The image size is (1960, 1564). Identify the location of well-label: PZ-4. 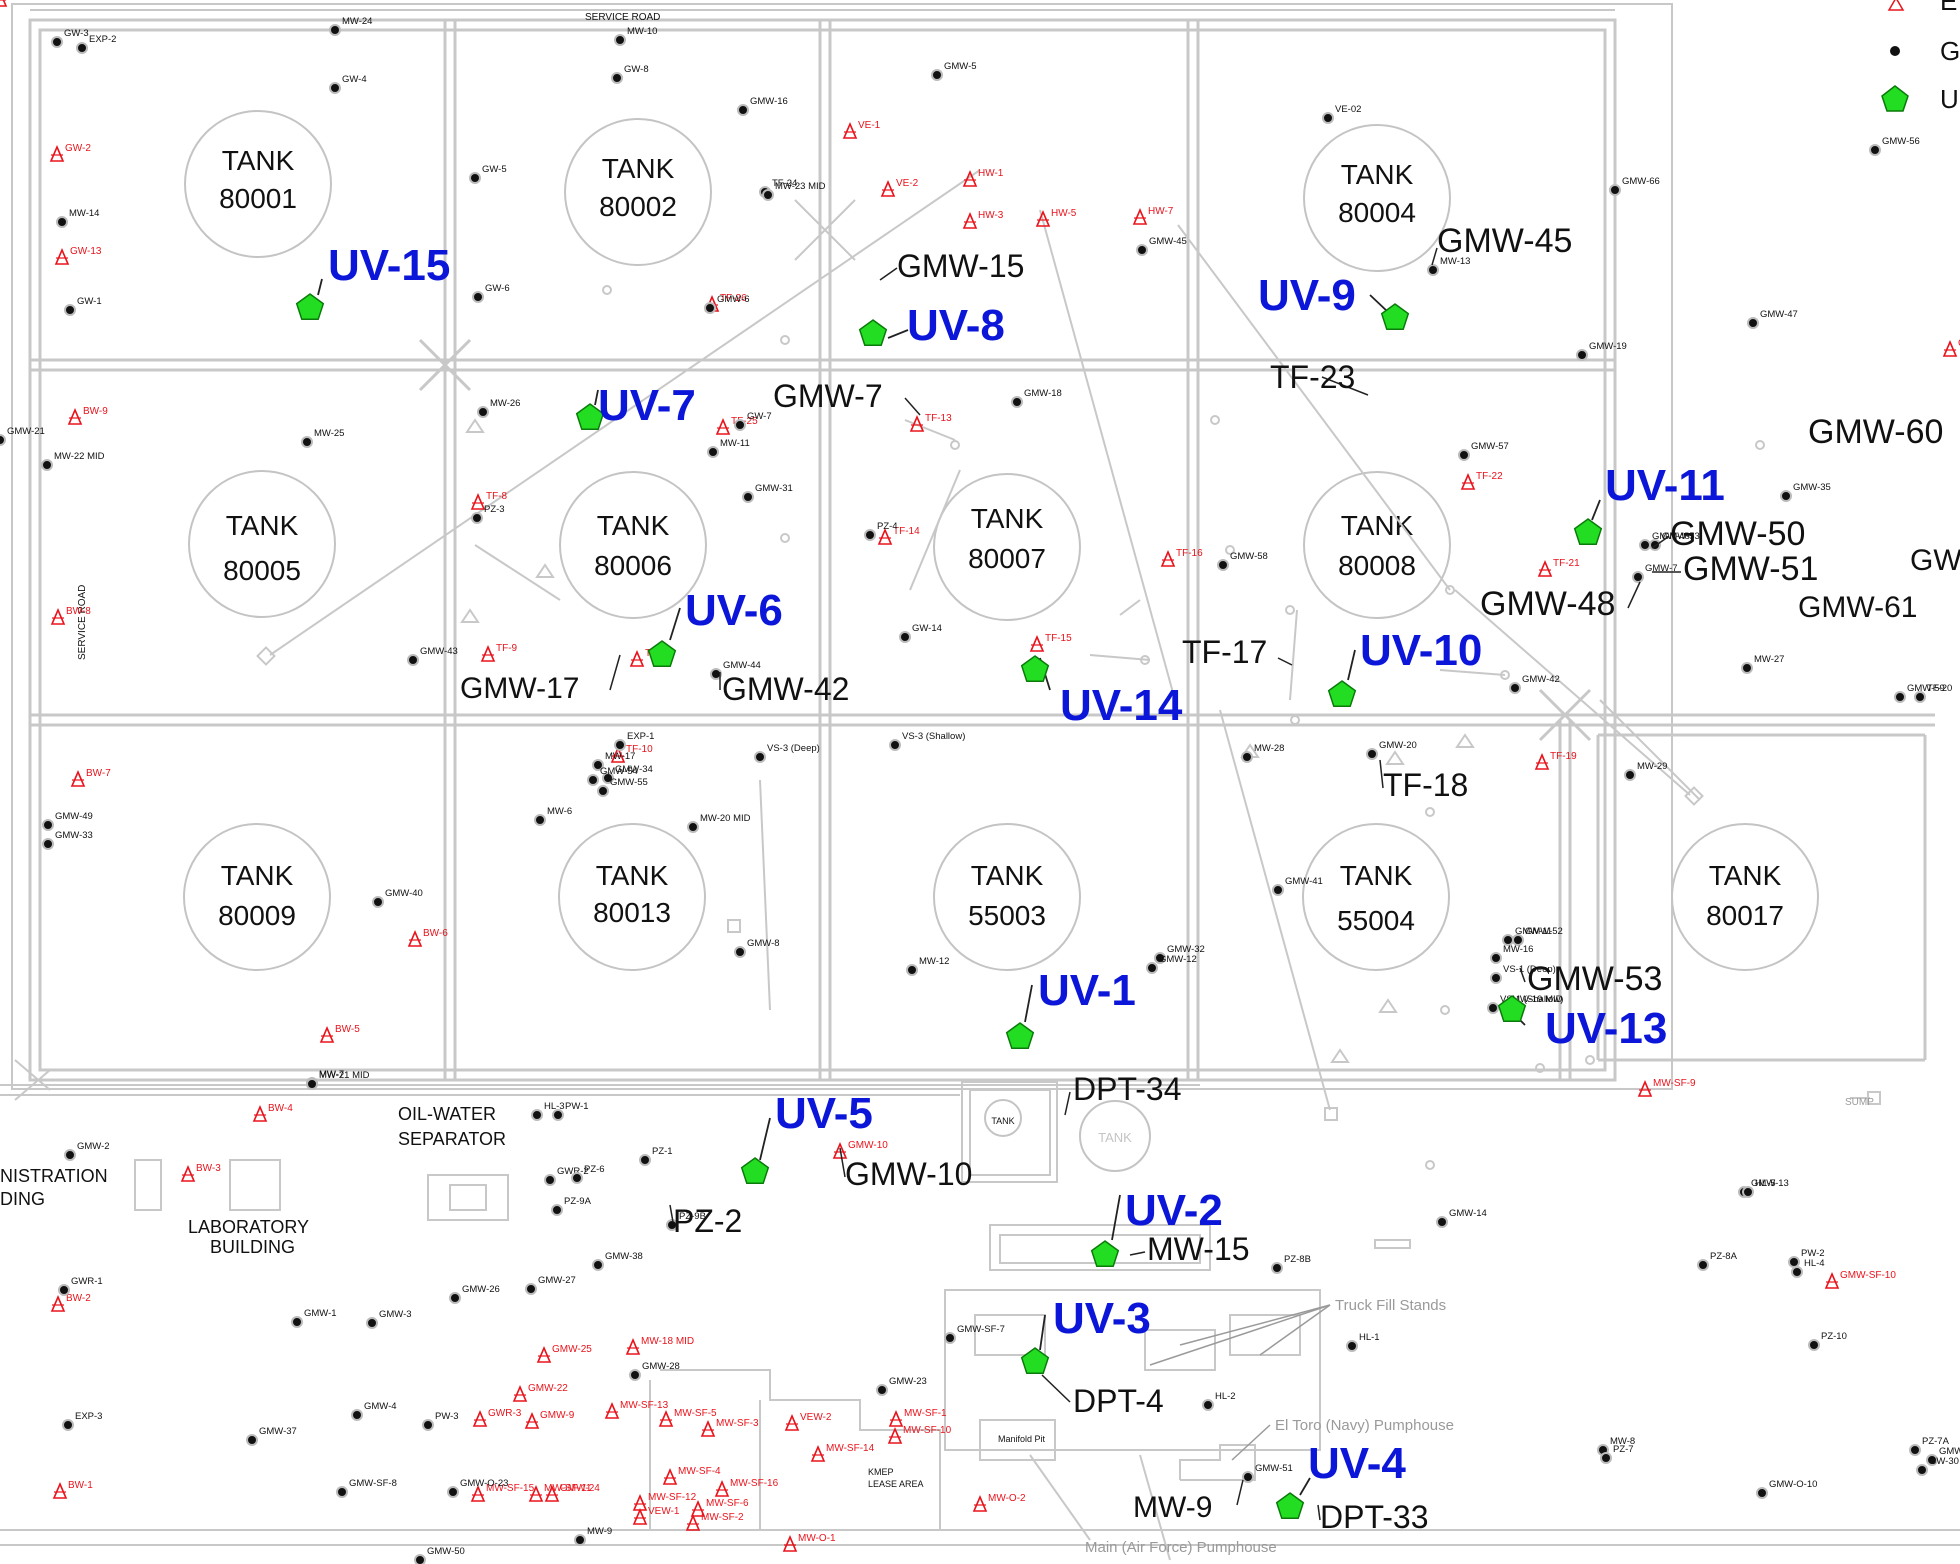
(887, 526).